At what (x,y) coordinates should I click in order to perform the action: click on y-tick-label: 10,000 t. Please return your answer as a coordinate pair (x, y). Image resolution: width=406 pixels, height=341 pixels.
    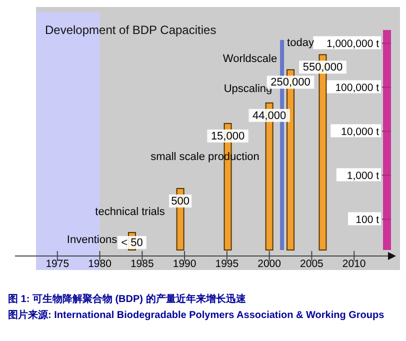
    Looking at the image, I should click on (360, 132).